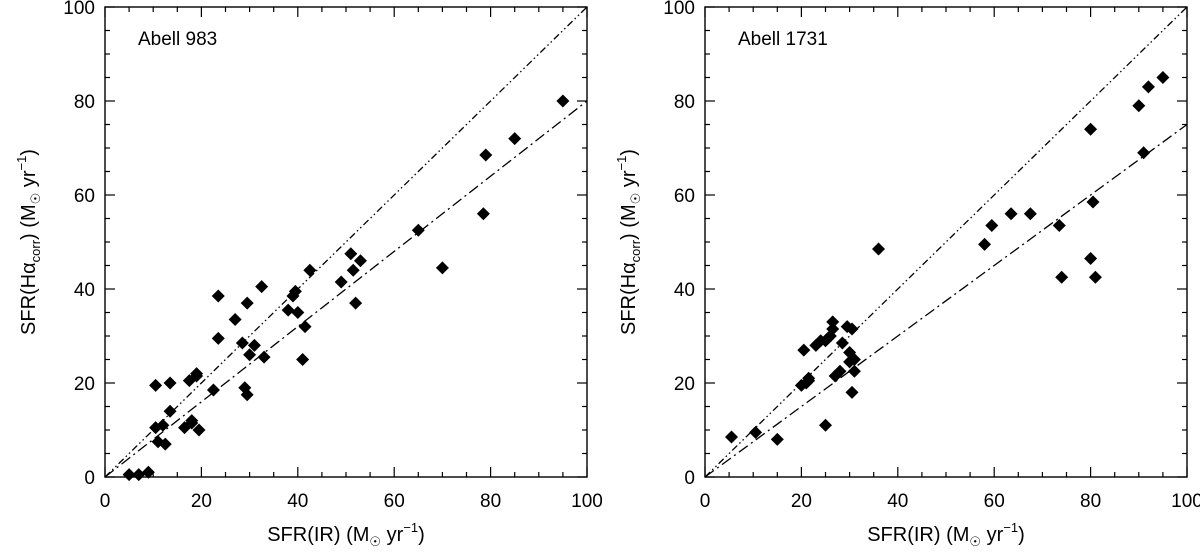 The image size is (1200, 554). Describe the element at coordinates (1090, 501) in the screenshot. I see `x-tick-label: 80` at that location.